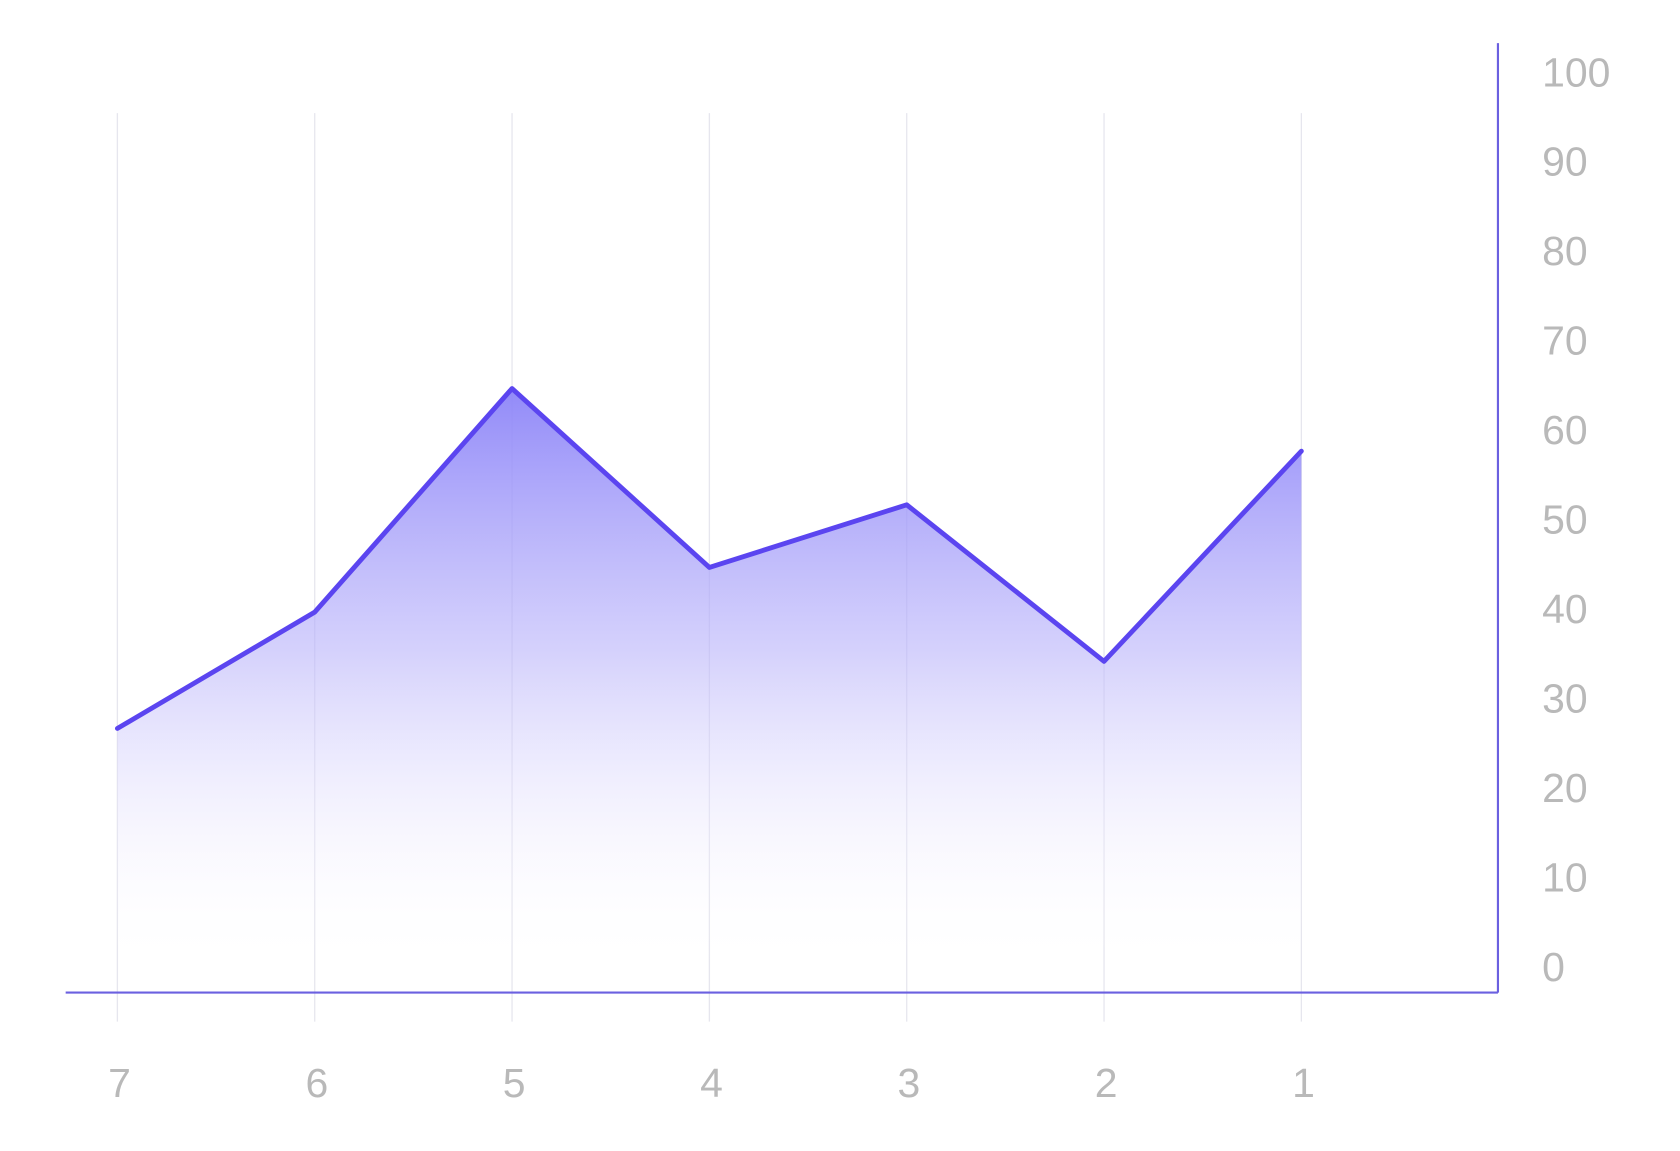 This screenshot has height=1151, width=1680. What do you see at coordinates (1565, 788) in the screenshot?
I see `y-tick-label: 20` at bounding box center [1565, 788].